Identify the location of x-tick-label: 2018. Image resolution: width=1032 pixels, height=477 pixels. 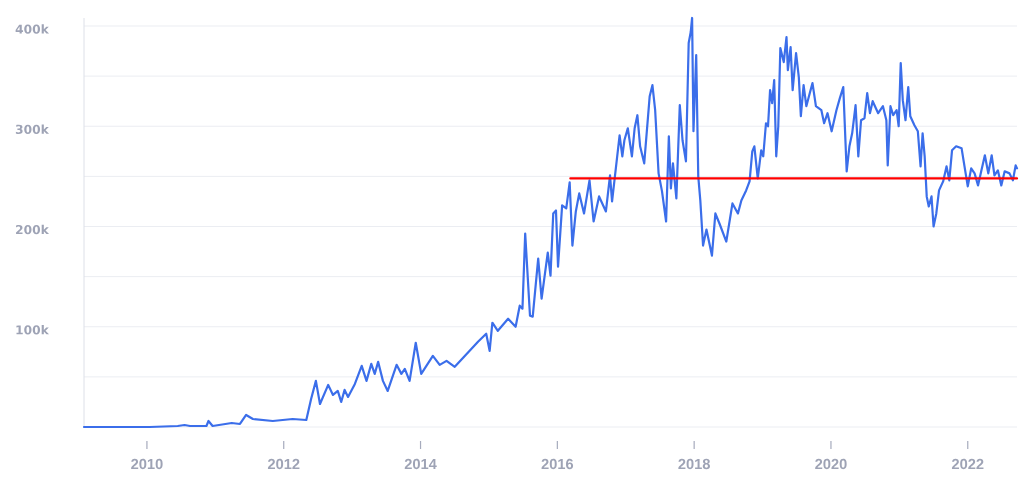
(694, 464).